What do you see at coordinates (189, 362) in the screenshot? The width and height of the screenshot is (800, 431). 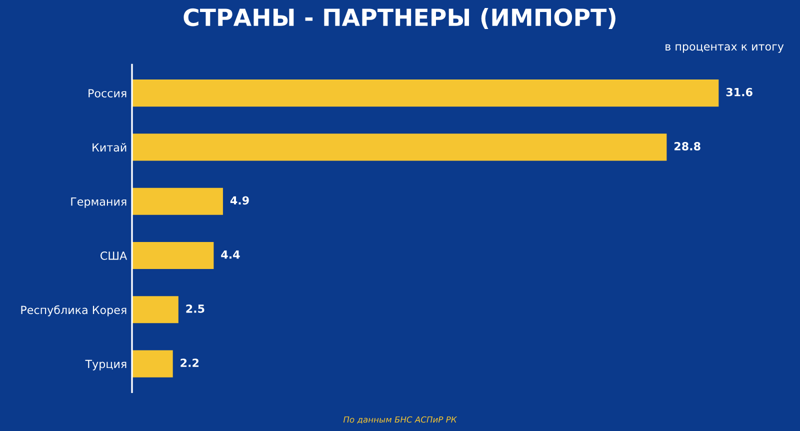 I see `data-label: 2.2` at bounding box center [189, 362].